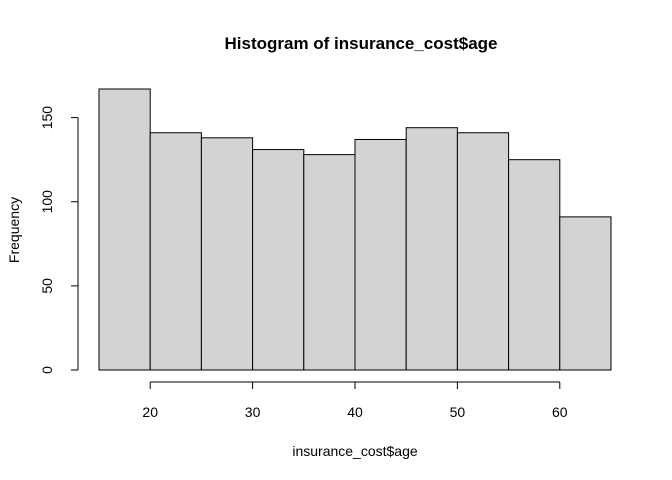 The image size is (672, 480). I want to click on y-tick-label: 100, so click(47, 202).